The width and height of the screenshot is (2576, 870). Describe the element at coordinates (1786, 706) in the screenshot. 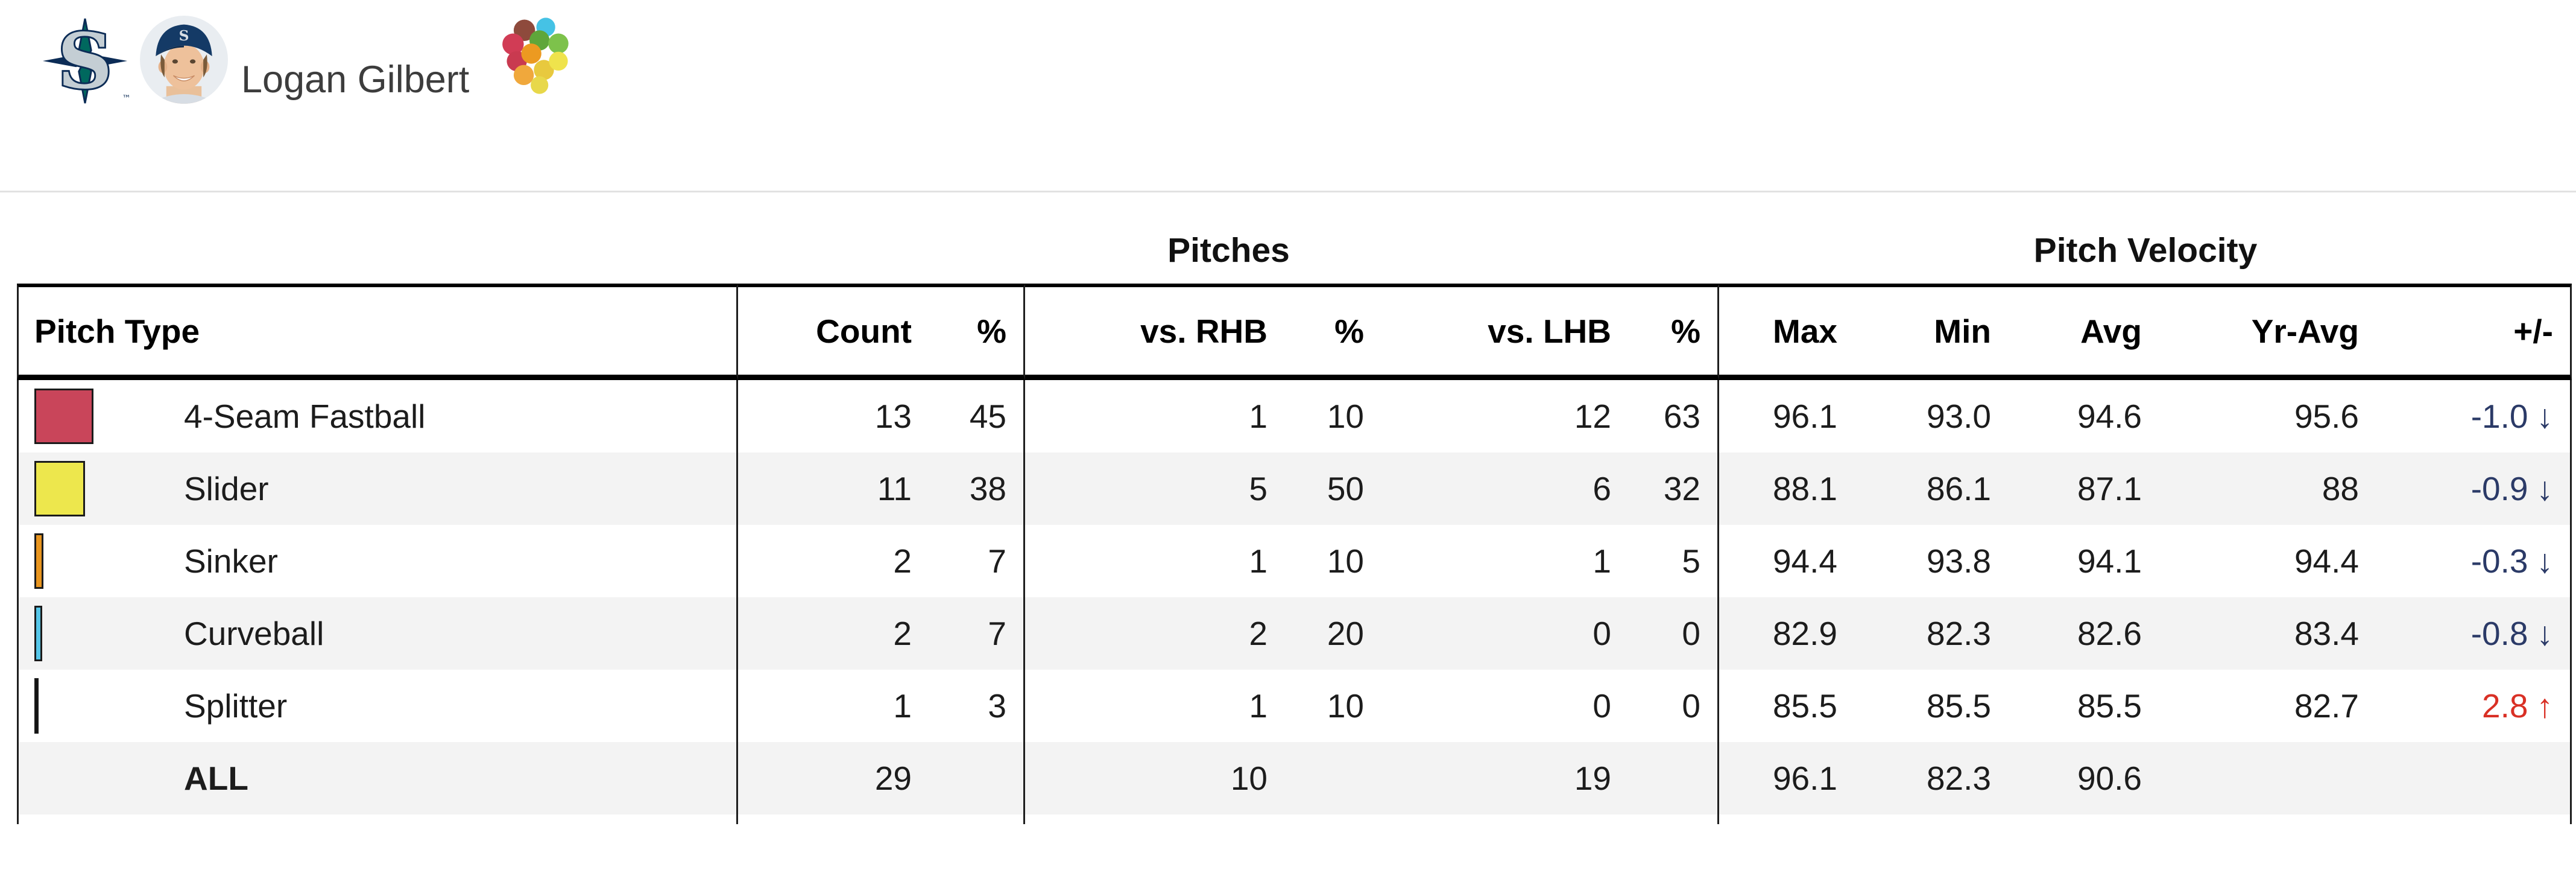

I see `max-velocity-cell: 85.5` at that location.